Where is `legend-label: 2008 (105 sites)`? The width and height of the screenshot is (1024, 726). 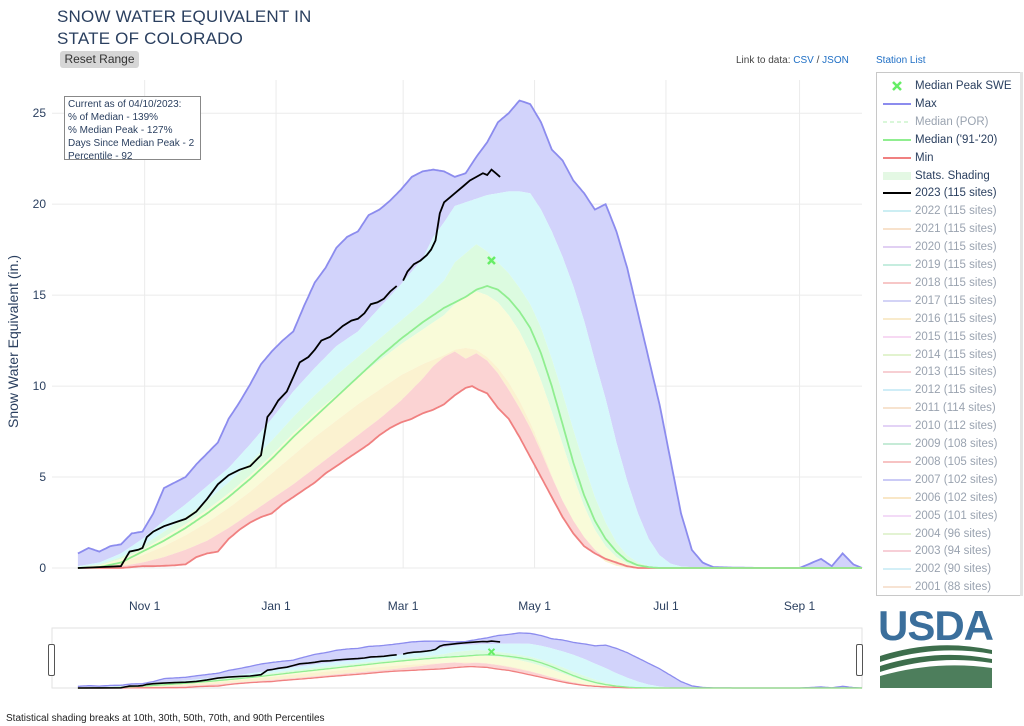
legend-label: 2008 (105 sites) is located at coordinates (956, 461).